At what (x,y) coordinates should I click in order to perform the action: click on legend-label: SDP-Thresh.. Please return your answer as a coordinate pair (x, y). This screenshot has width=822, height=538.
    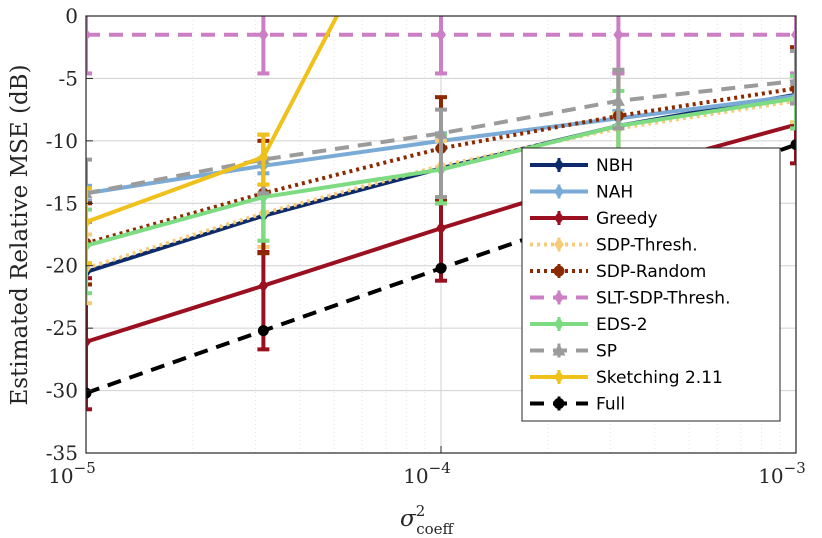
    Looking at the image, I should click on (647, 246).